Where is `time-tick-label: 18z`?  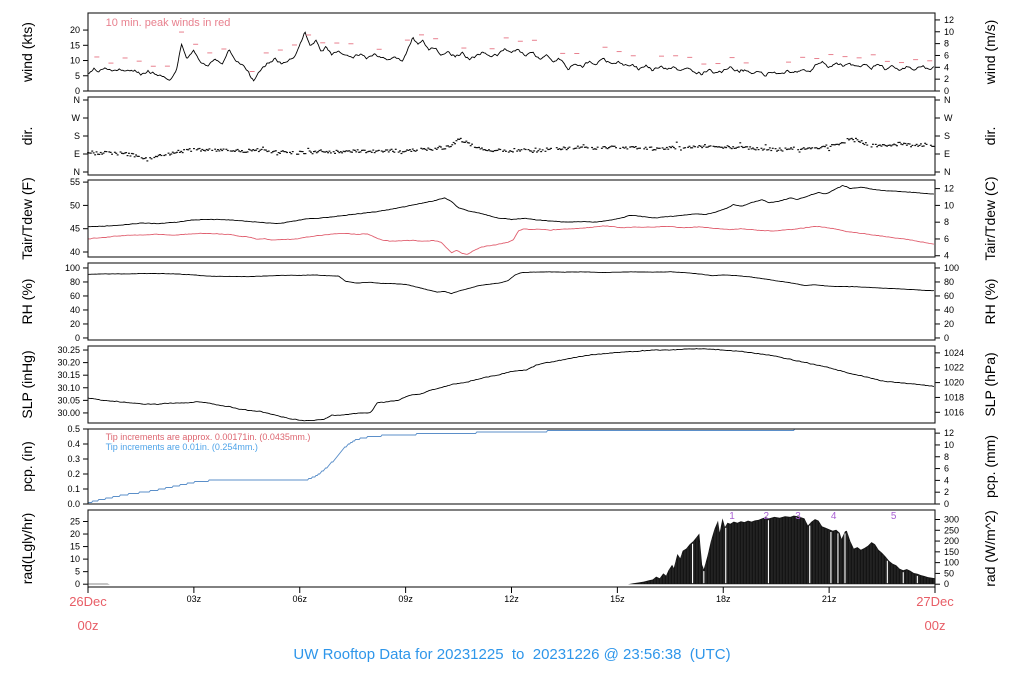
time-tick-label: 18z is located at coordinates (723, 599).